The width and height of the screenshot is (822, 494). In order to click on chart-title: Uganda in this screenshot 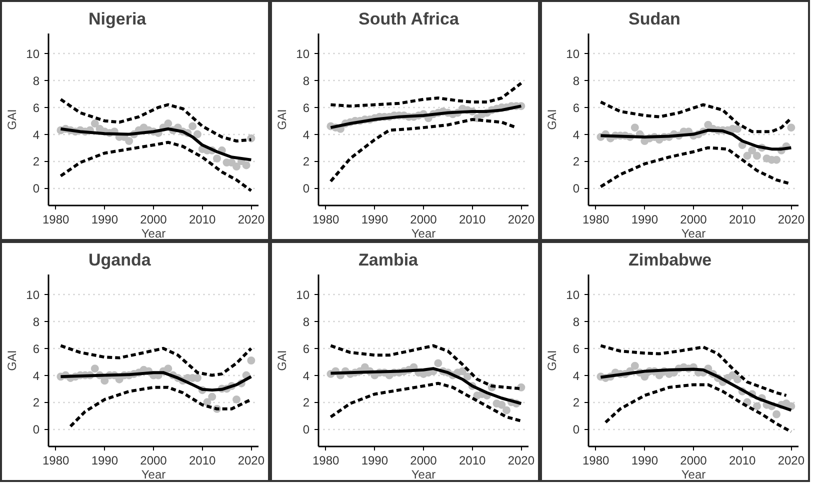, I will do `click(120, 260)`.